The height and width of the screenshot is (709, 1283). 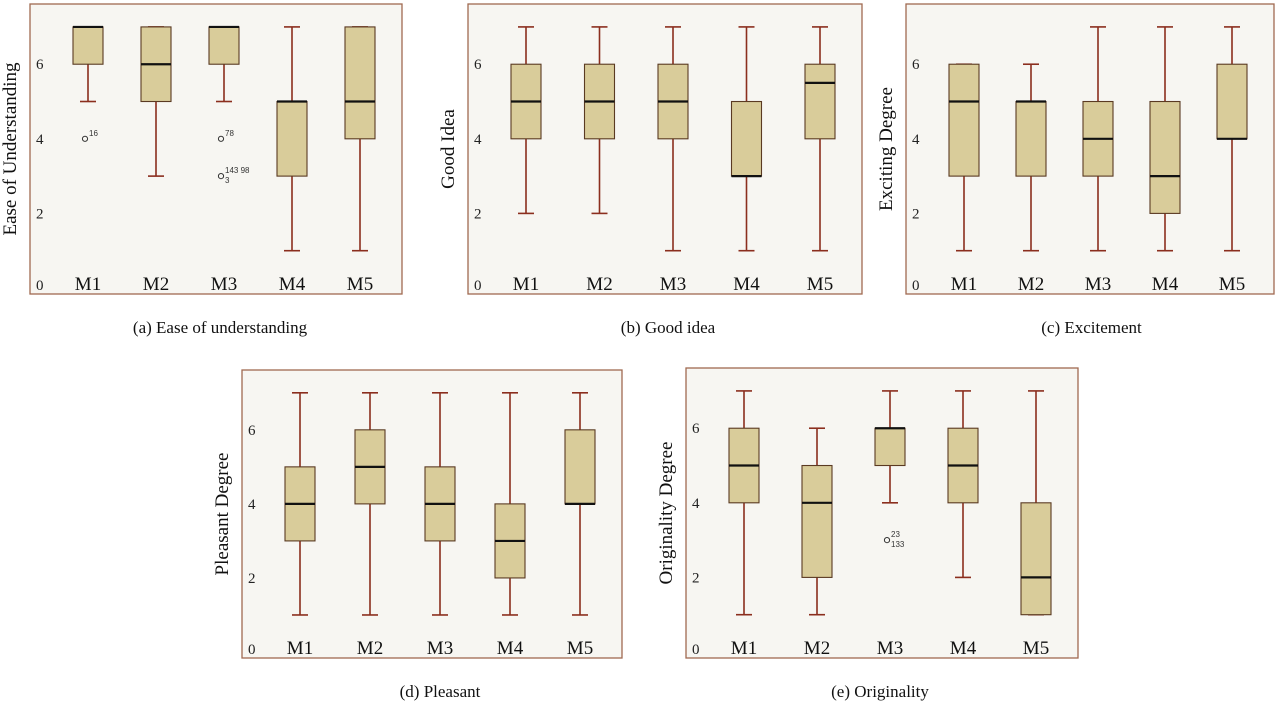 I want to click on y-axis-label: Originality Degree, so click(x=666, y=513).